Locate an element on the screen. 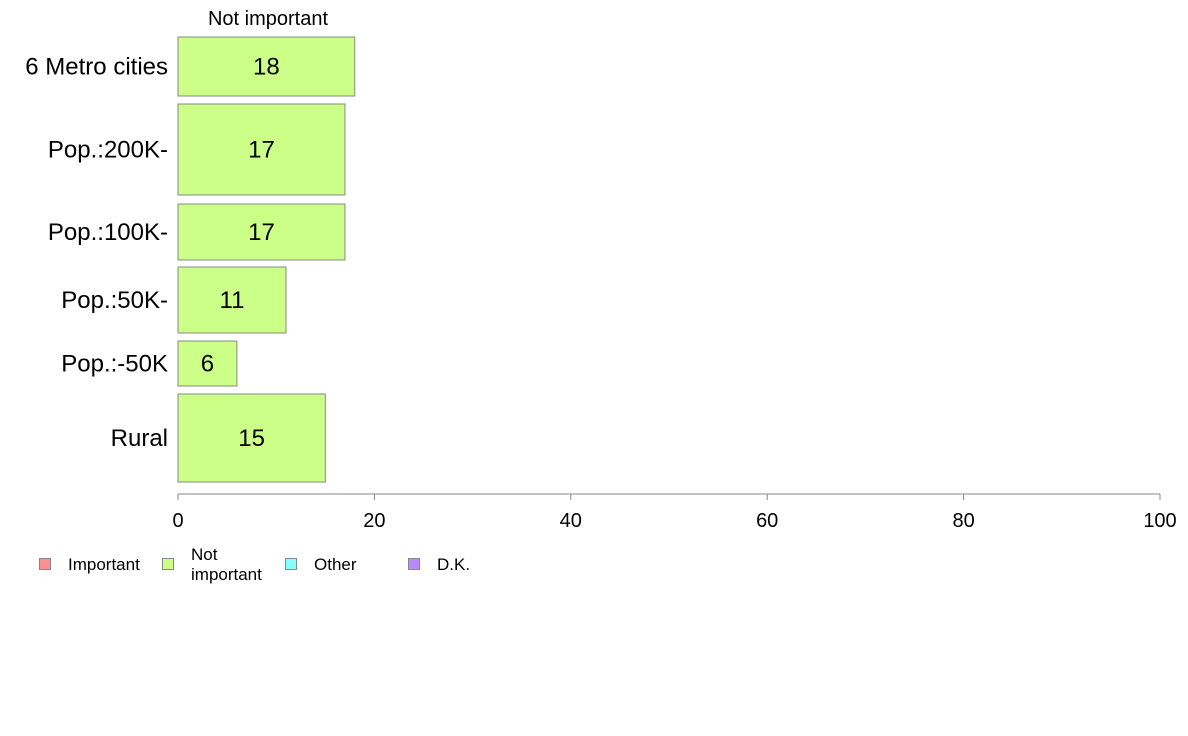 The height and width of the screenshot is (736, 1188). value-label-pop-100k: 17 is located at coordinates (261, 232).